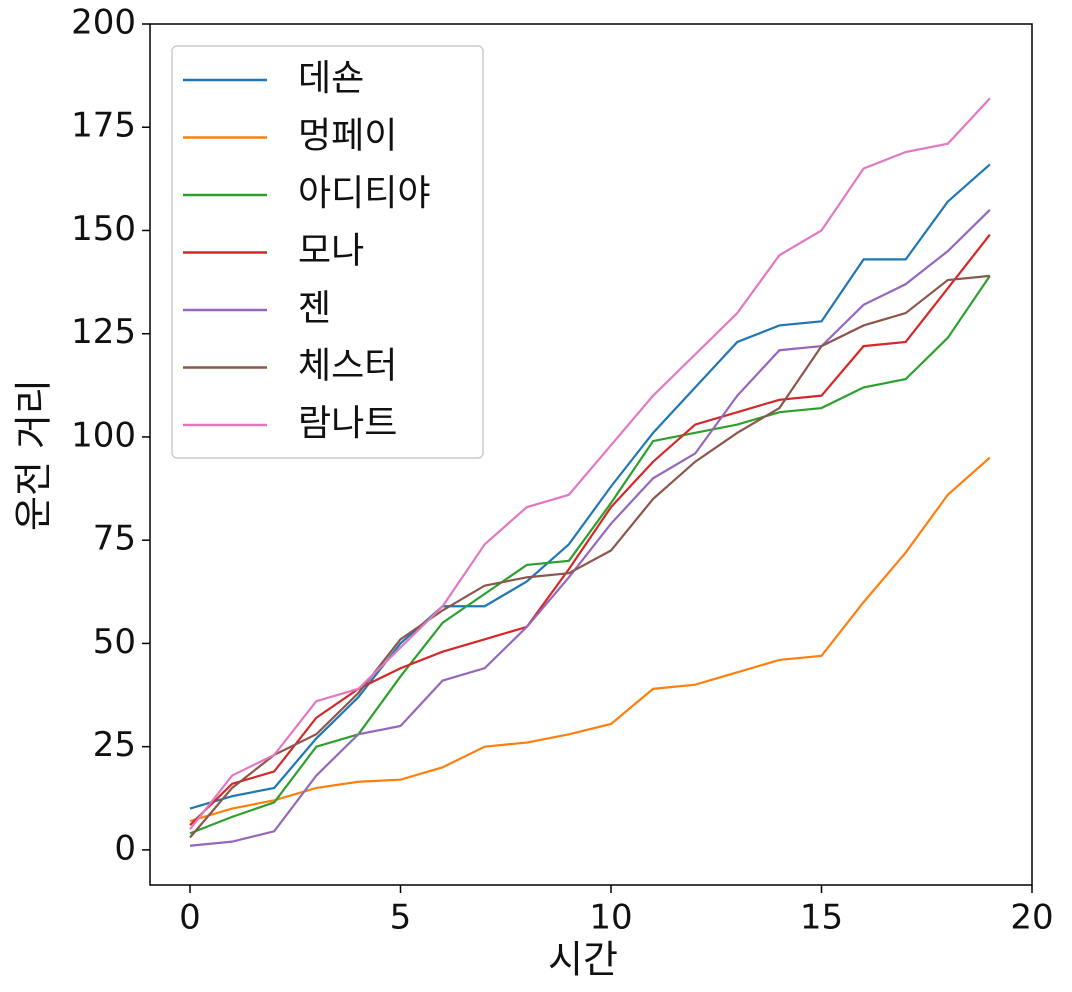  I want to click on x-tick-label: 0, so click(190, 918).